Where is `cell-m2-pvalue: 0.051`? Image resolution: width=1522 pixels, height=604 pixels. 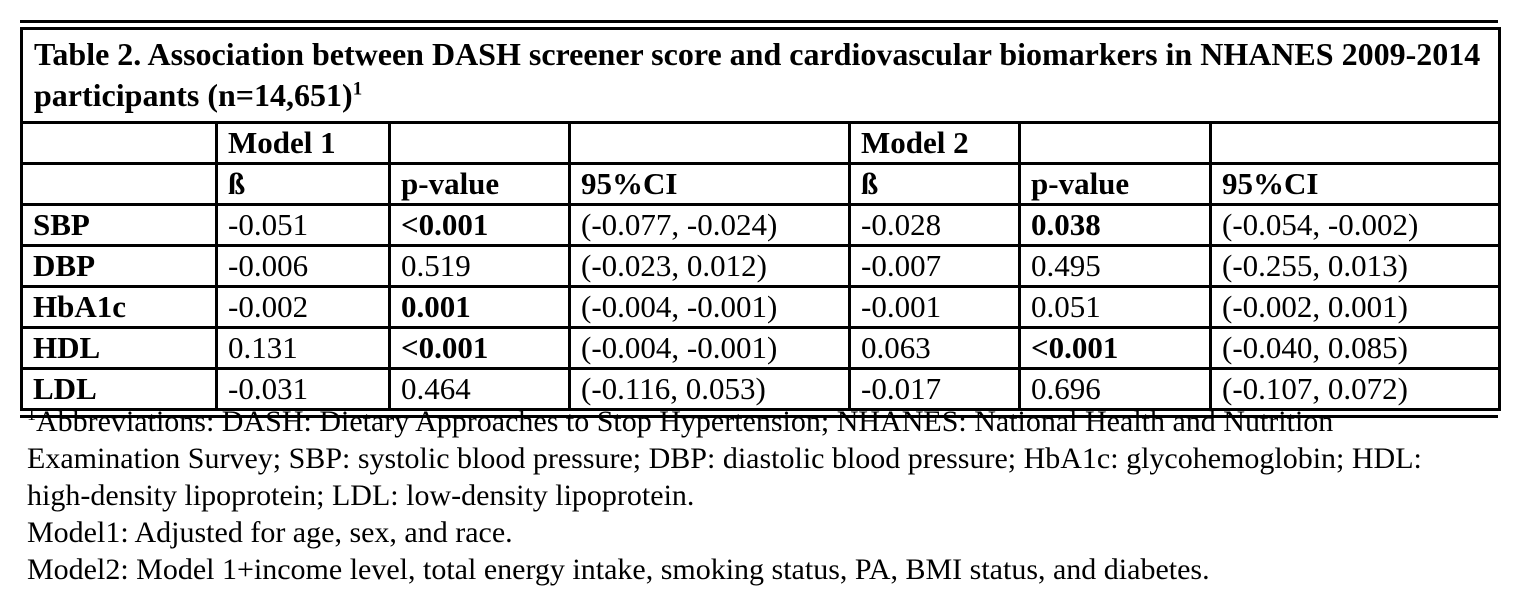
cell-m2-pvalue: 0.051 is located at coordinates (1115, 307).